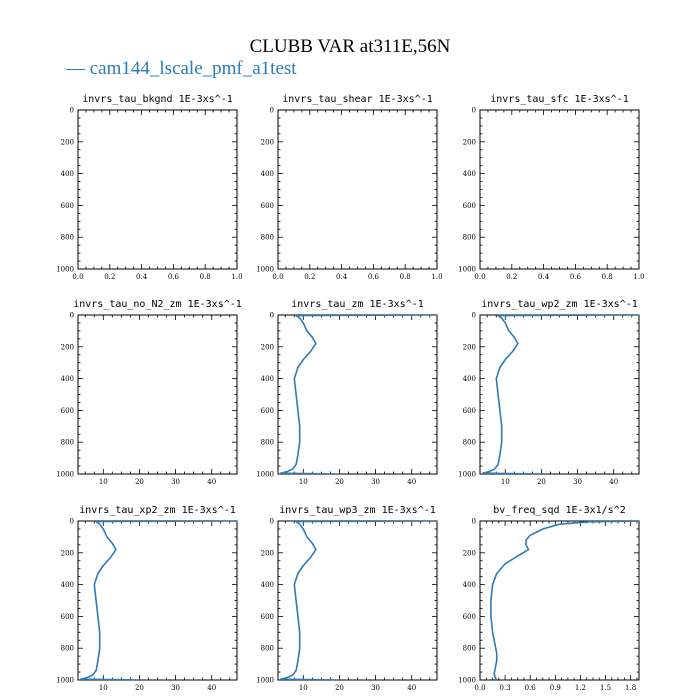 Image resolution: width=700 pixels, height=700 pixels. I want to click on panel-title: invrs_tau_no_N2_zm 1E-3xs^-1, so click(157, 304).